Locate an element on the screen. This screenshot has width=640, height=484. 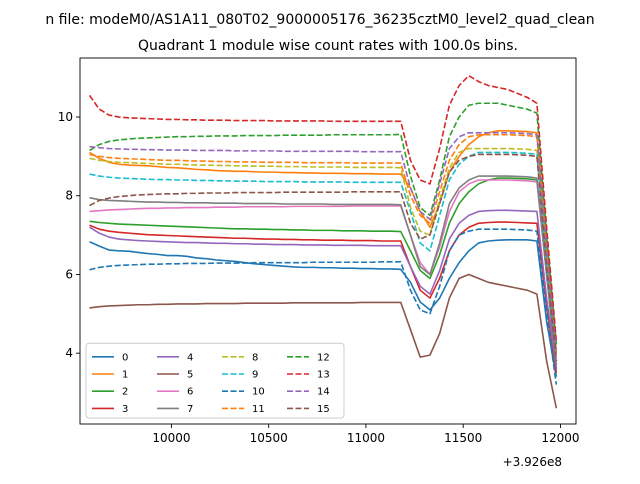
y-tick-label: 4 is located at coordinates (69, 353).